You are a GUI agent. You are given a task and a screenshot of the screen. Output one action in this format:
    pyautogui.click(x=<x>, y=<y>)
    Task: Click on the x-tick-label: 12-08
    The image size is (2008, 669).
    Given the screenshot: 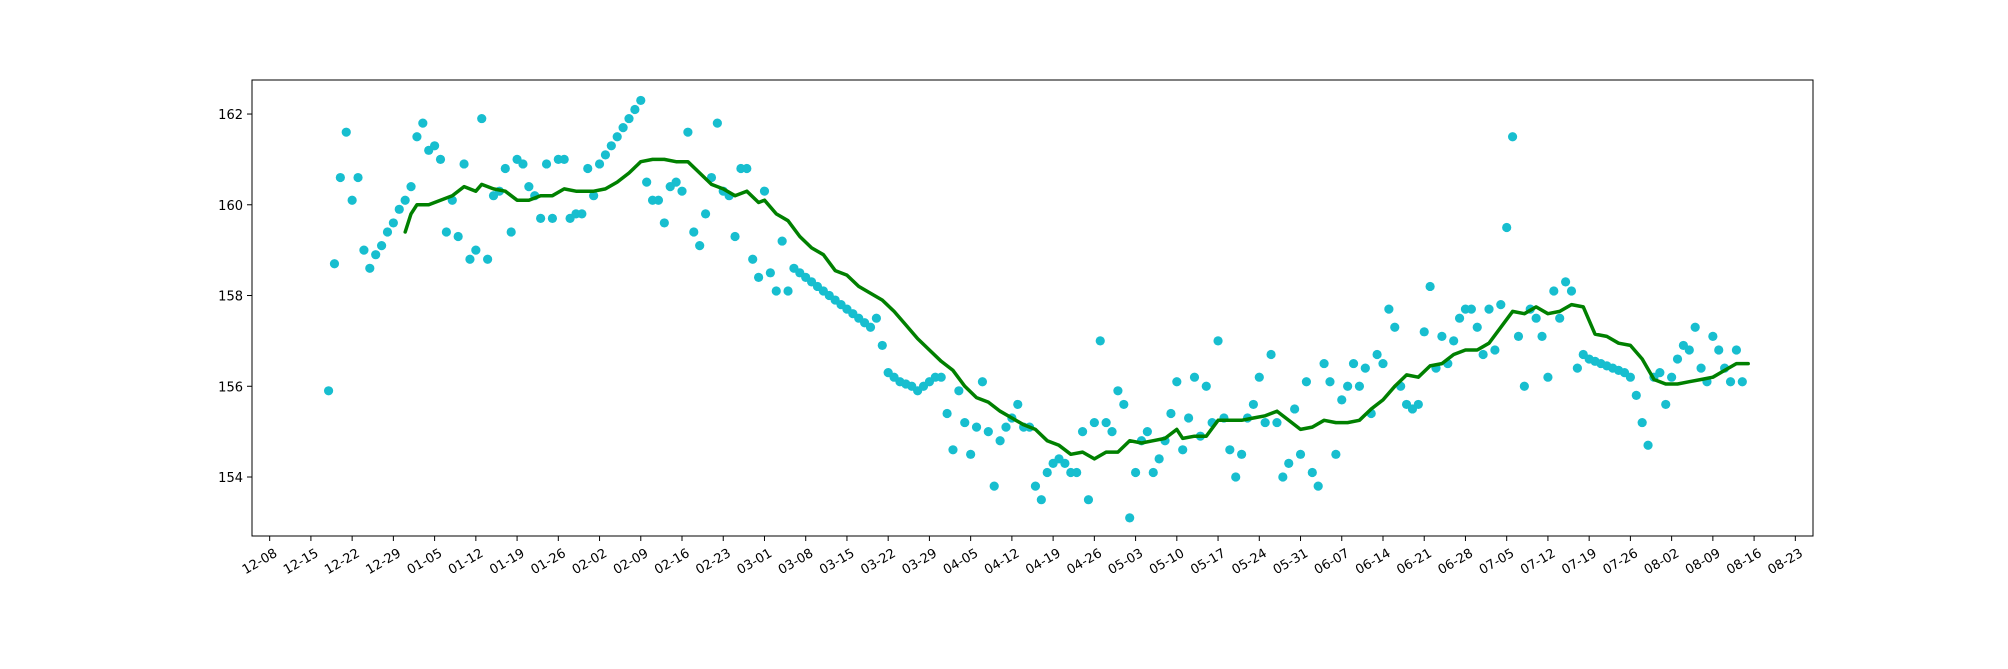 What is the action you would take?
    pyautogui.click(x=260, y=562)
    